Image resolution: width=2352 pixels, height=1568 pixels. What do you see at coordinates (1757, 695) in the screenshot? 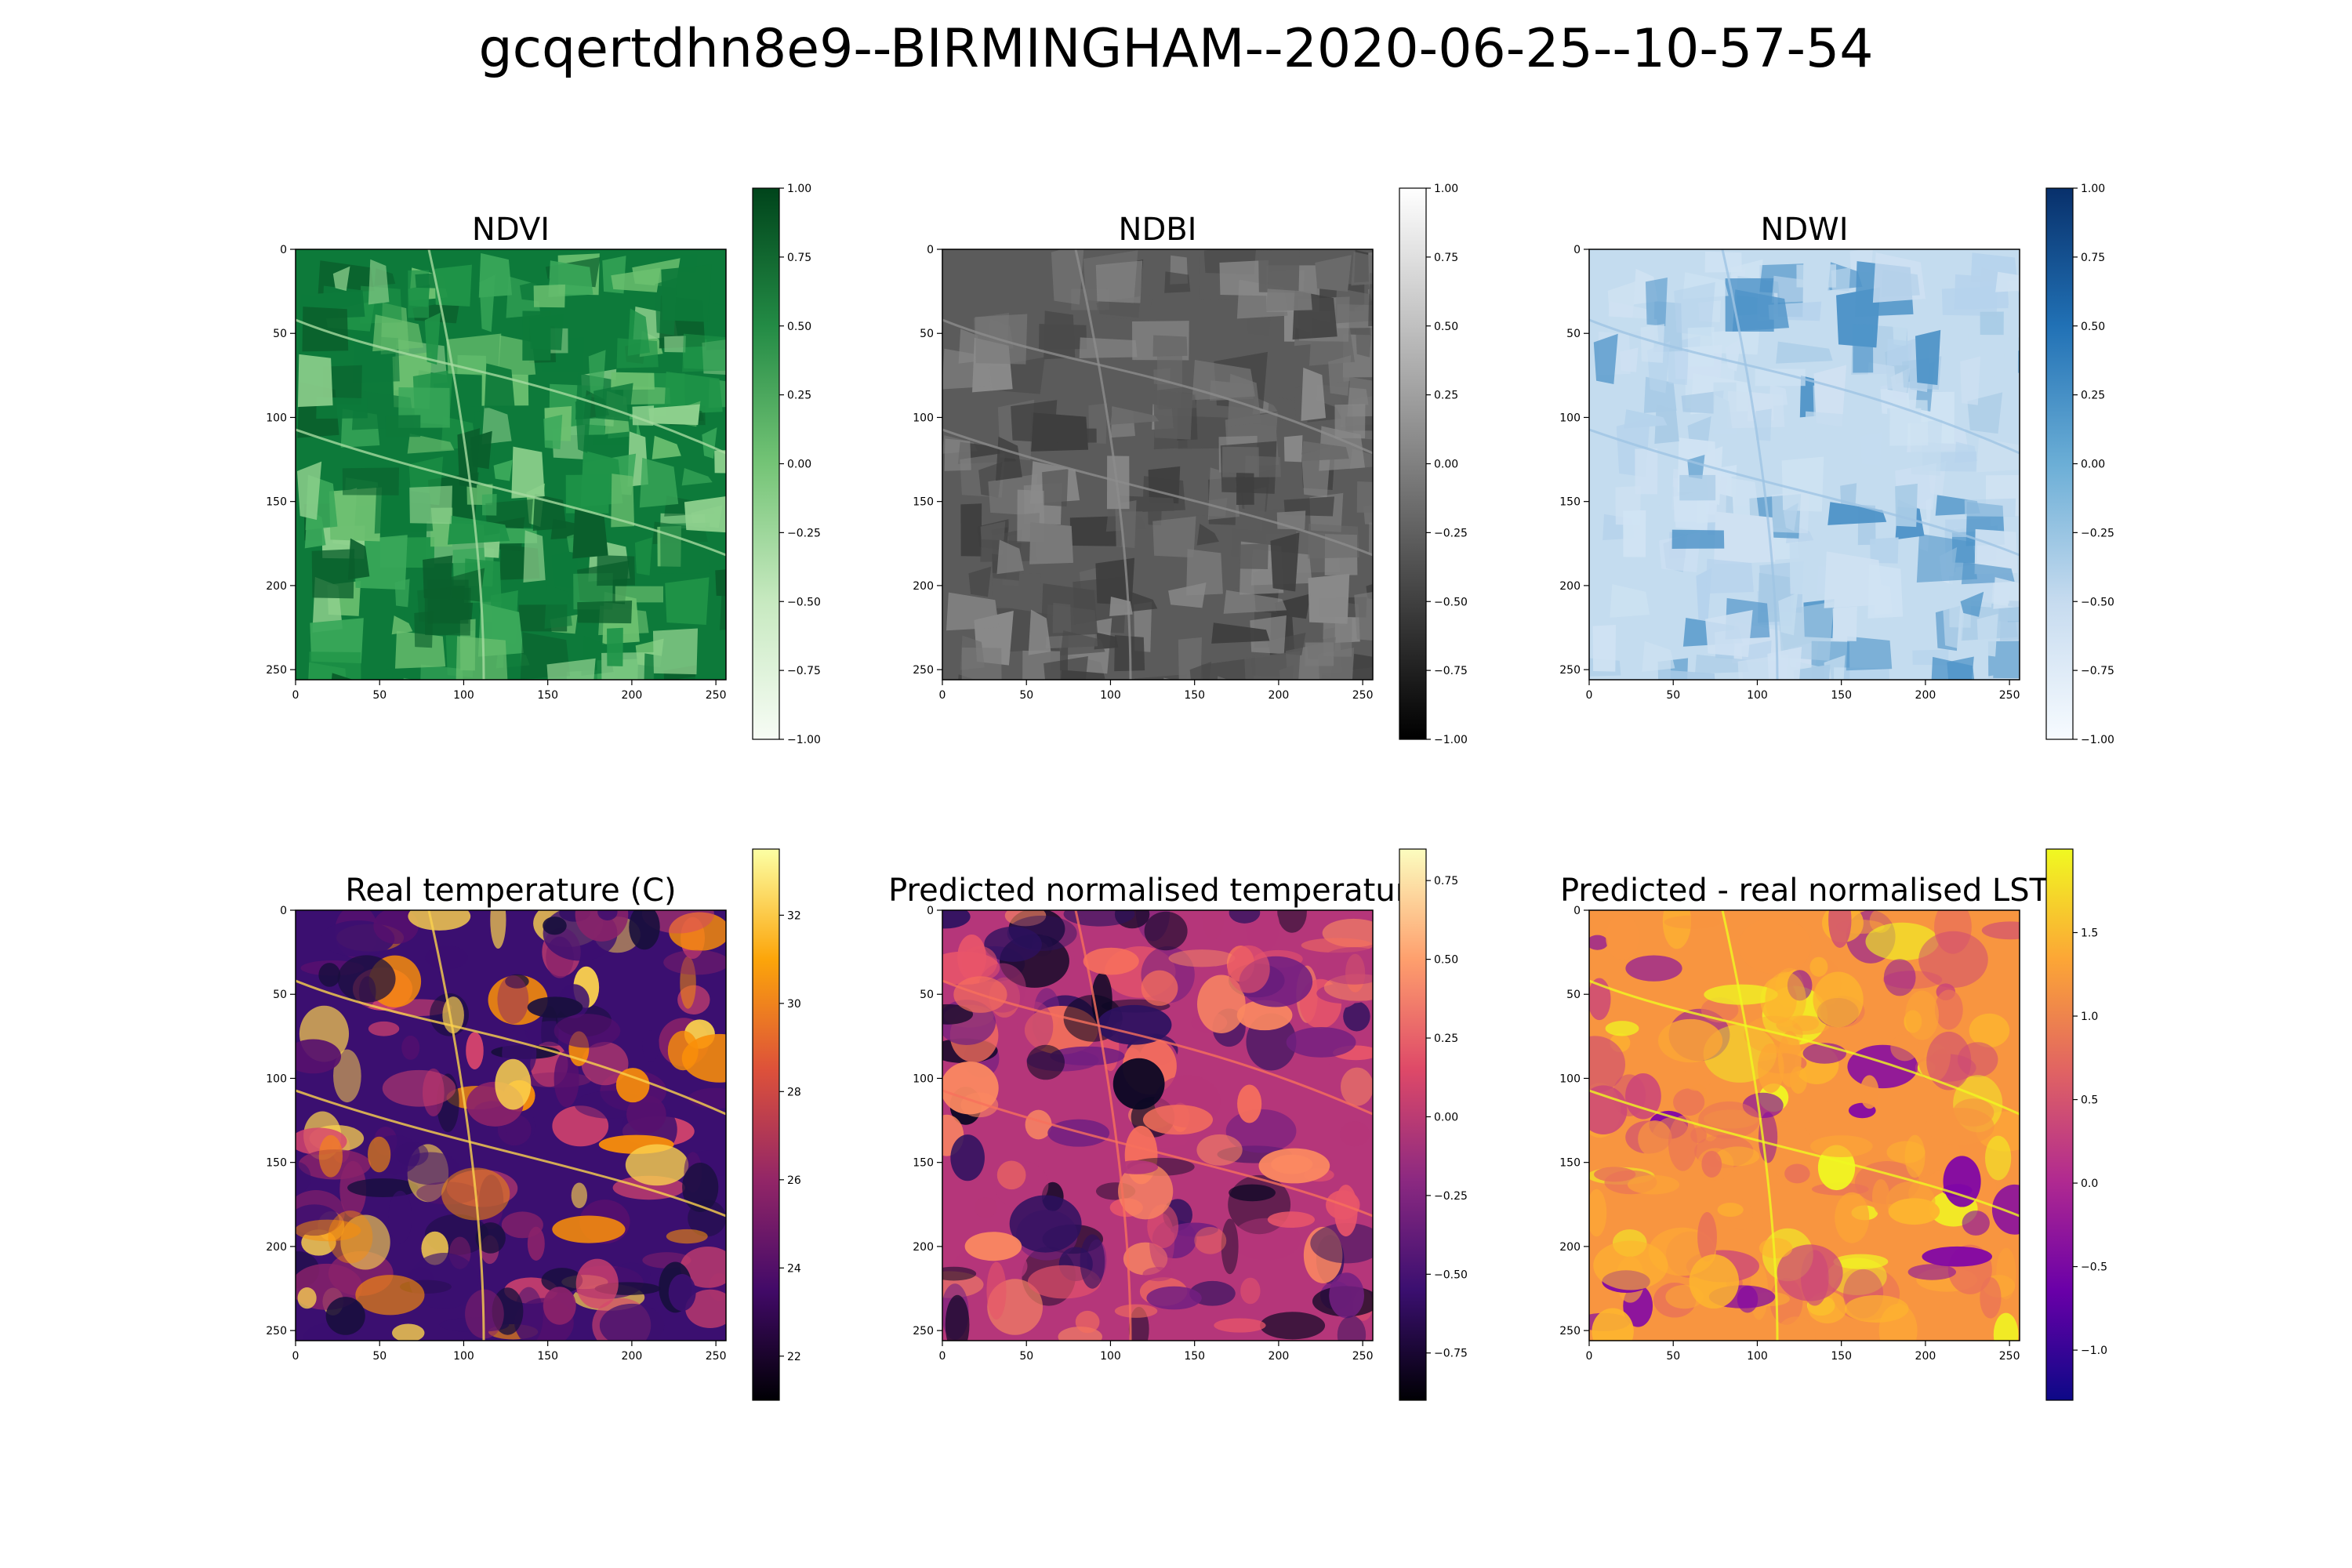
I see `x-tick-label: 100` at bounding box center [1757, 695].